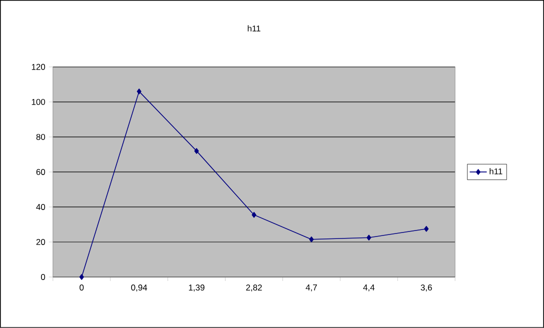 Image resolution: width=544 pixels, height=328 pixels. I want to click on y-tick-label: 80, so click(41, 137).